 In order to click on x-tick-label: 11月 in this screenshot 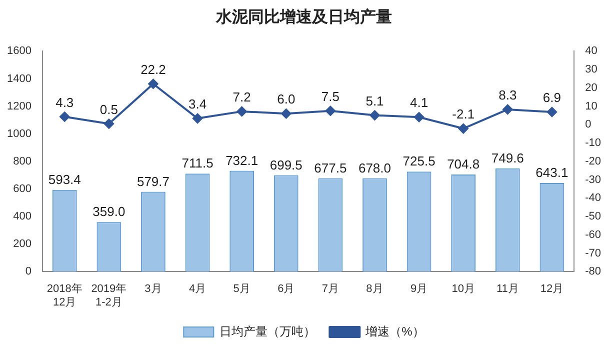, I will do `click(507, 289)`.